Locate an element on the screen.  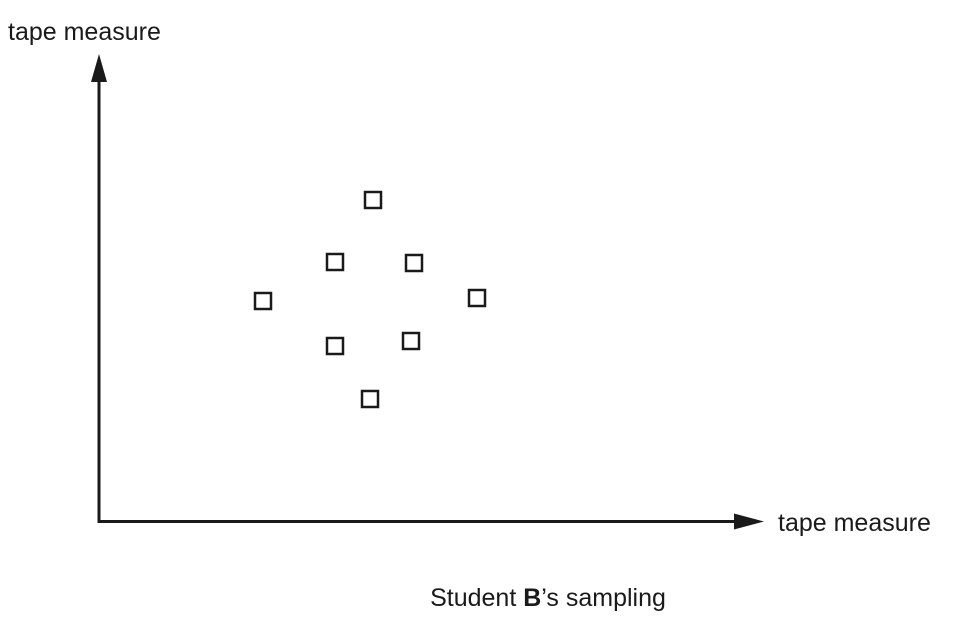
y-axis-label: tape measure is located at coordinates (84, 32).